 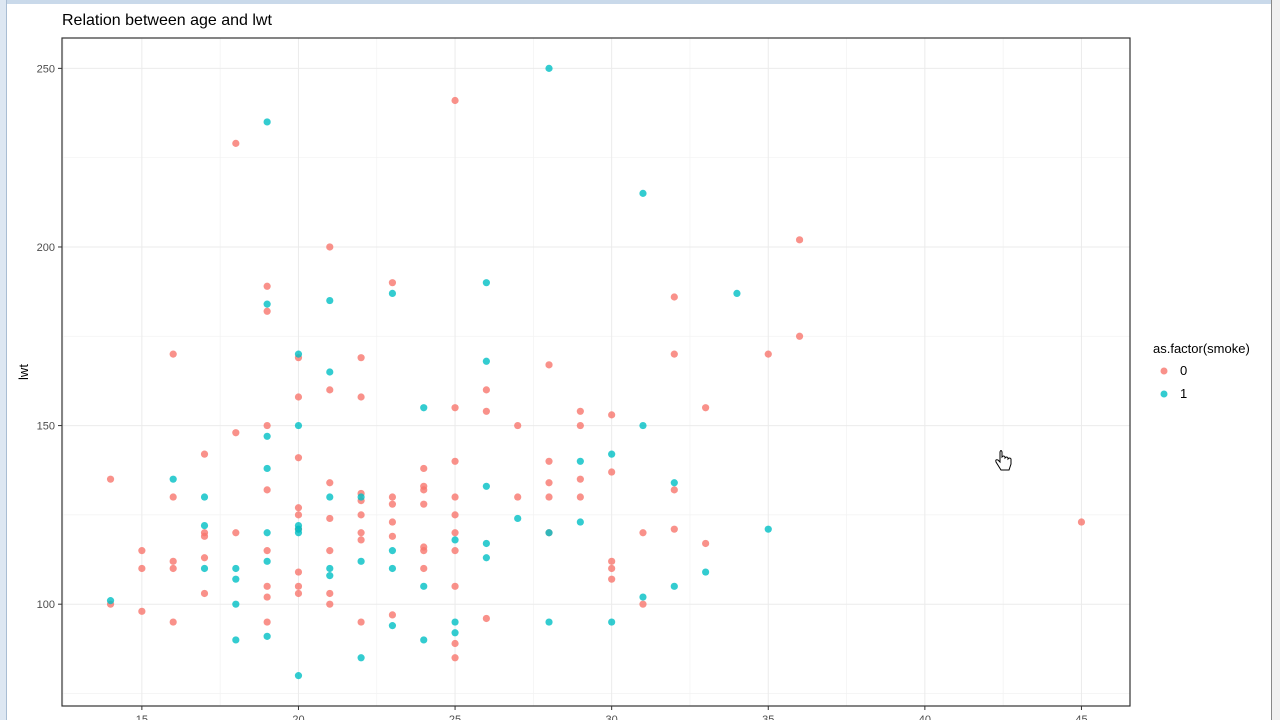 I want to click on x-tick-label: 40, so click(x=925, y=717).